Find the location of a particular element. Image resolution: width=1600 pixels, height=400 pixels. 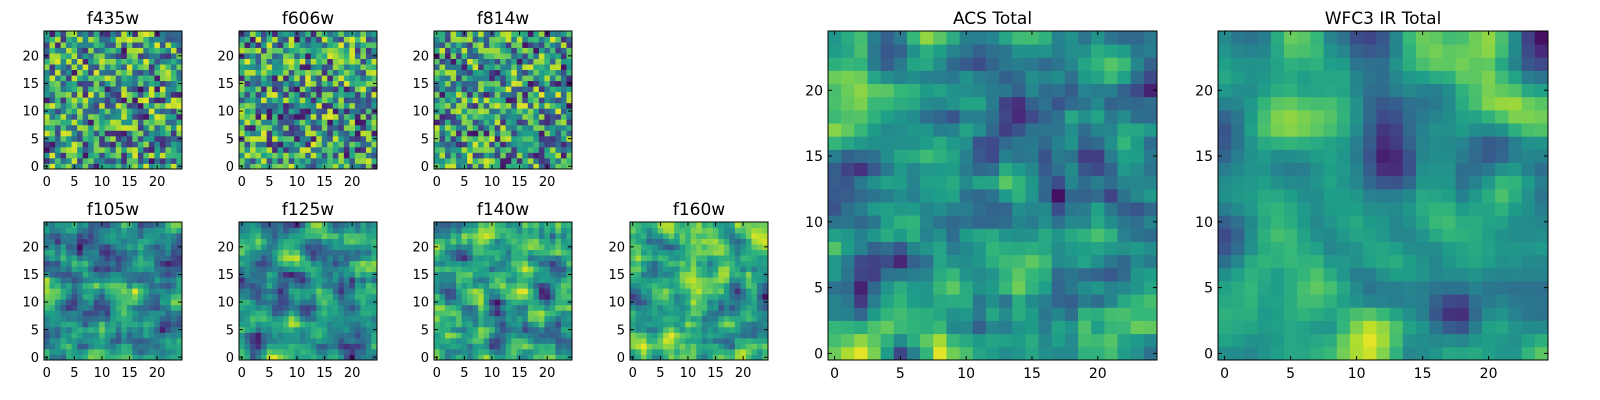

heatmap-cells is located at coordinates (308, 291).